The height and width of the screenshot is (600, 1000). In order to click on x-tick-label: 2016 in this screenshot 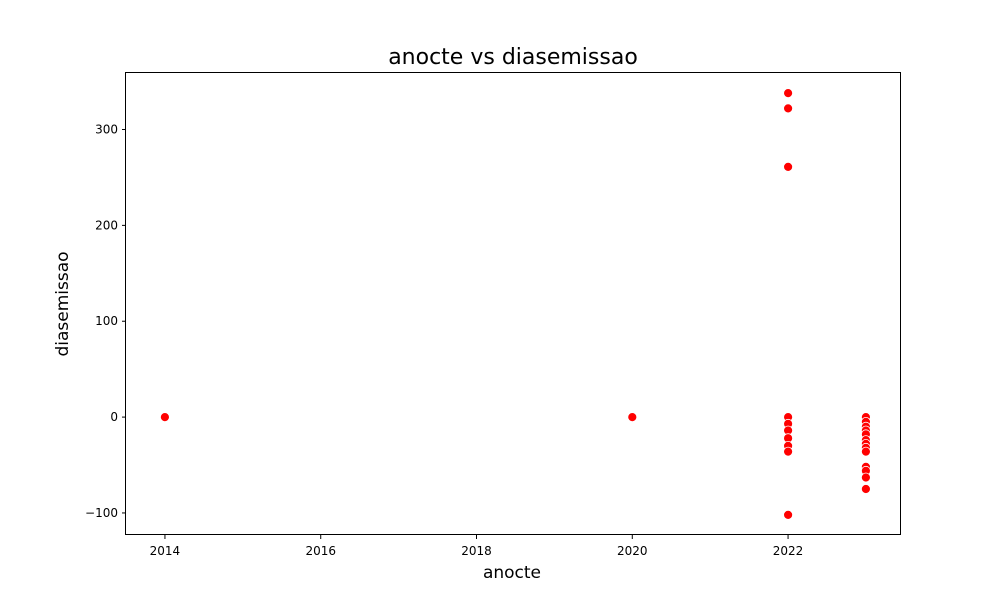, I will do `click(320, 551)`.